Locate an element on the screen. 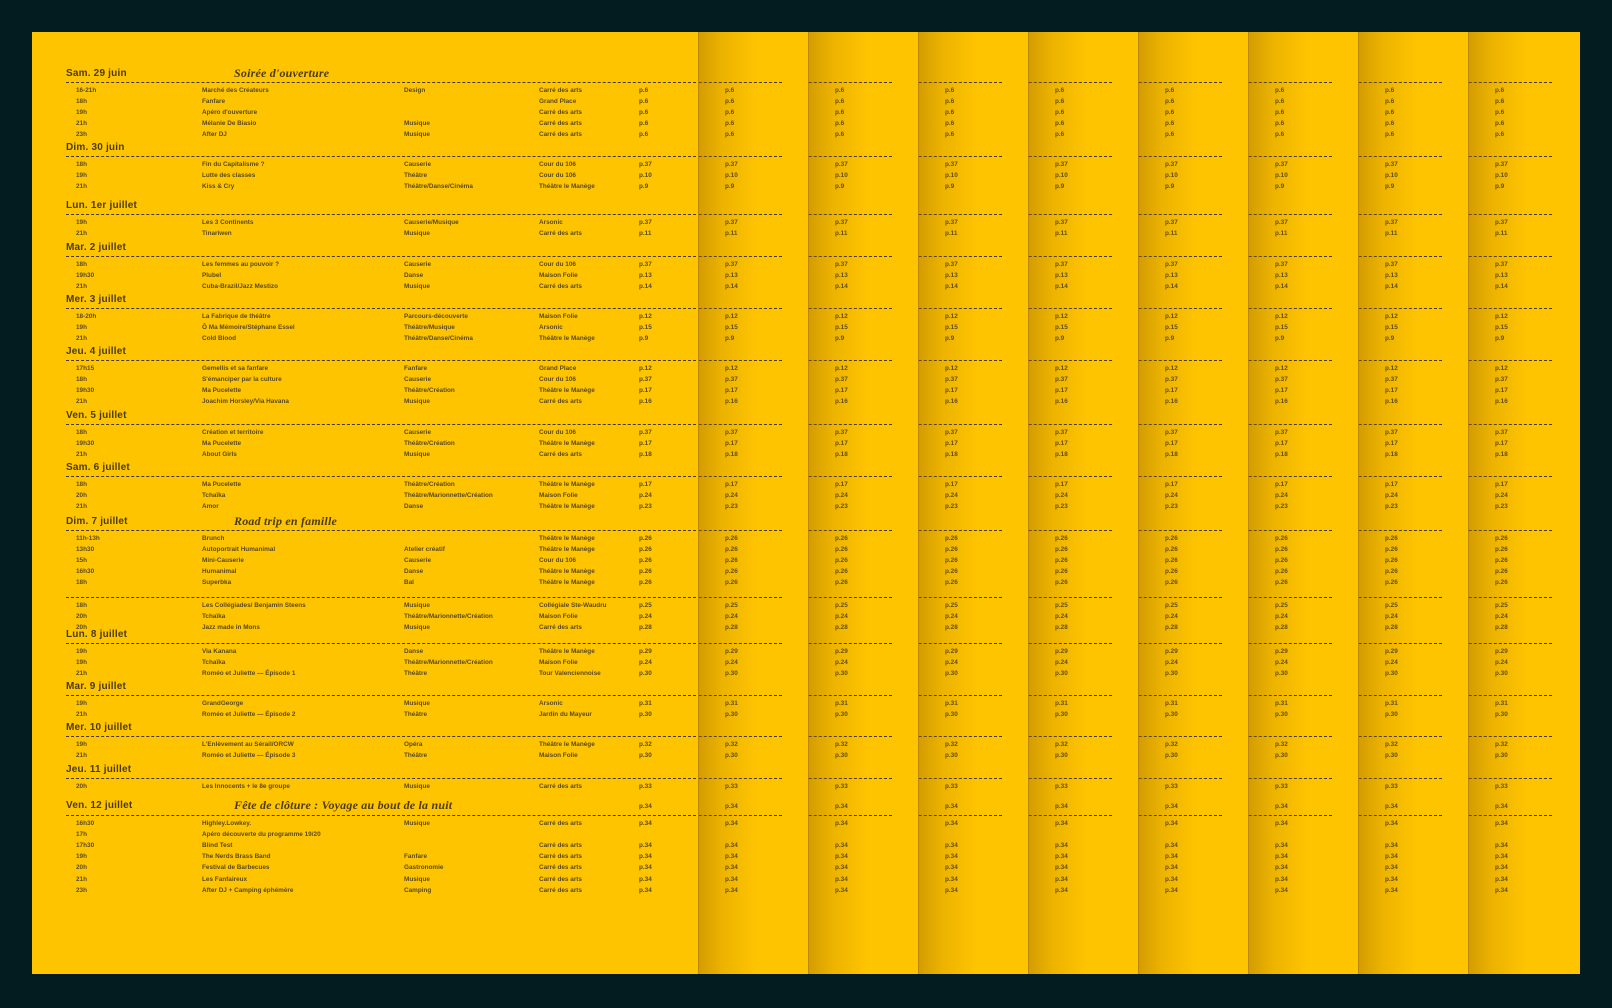 Image resolution: width=1612 pixels, height=1008 pixels. day-heading: Sam. 6 juillet is located at coordinates (1511, 469).